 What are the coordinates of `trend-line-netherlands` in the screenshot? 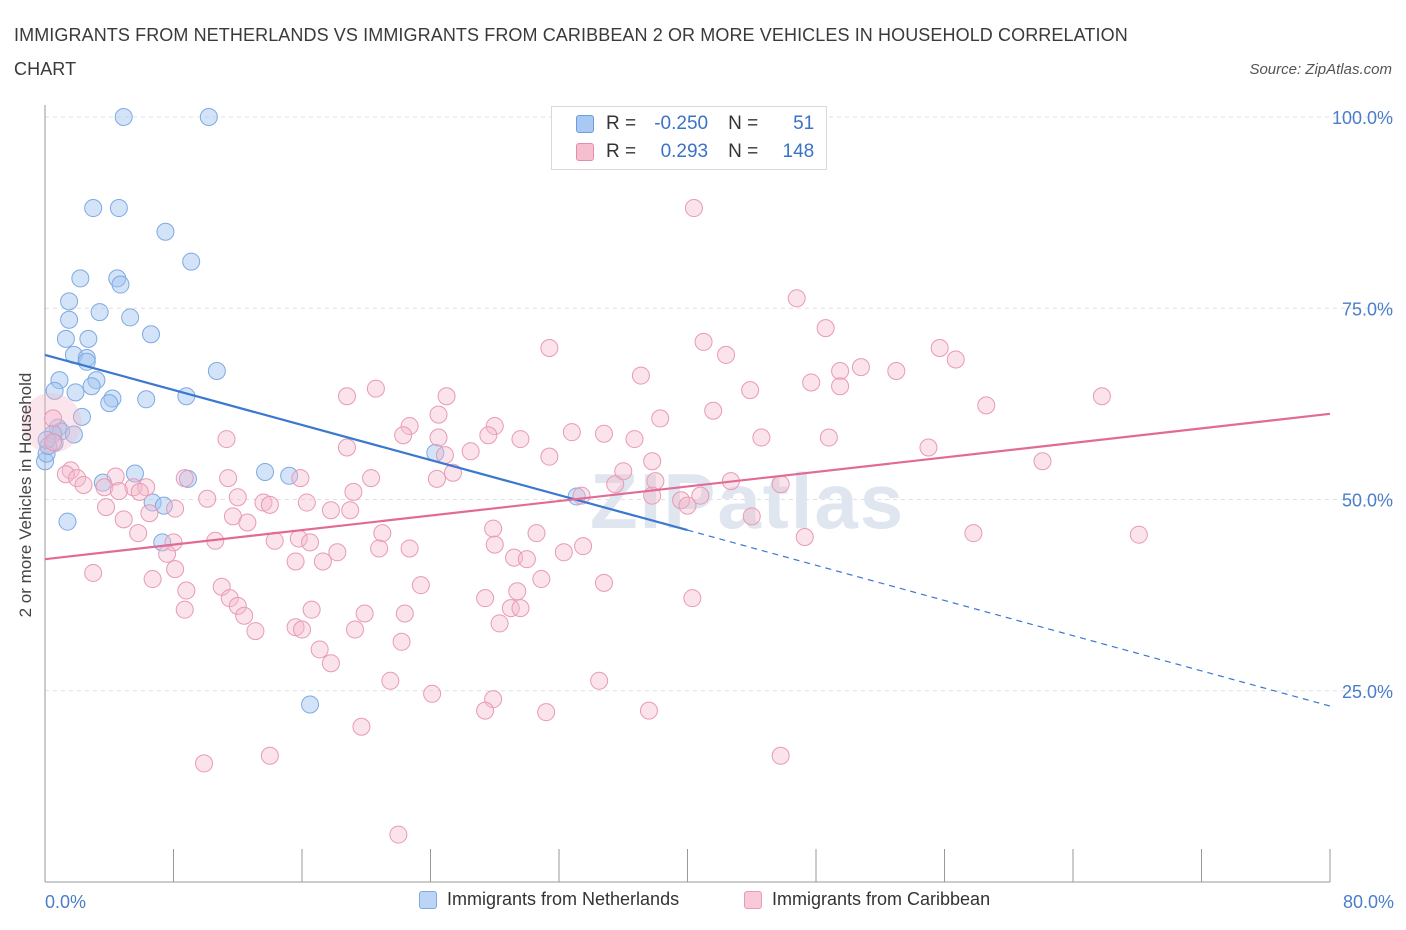 It's located at (366, 442).